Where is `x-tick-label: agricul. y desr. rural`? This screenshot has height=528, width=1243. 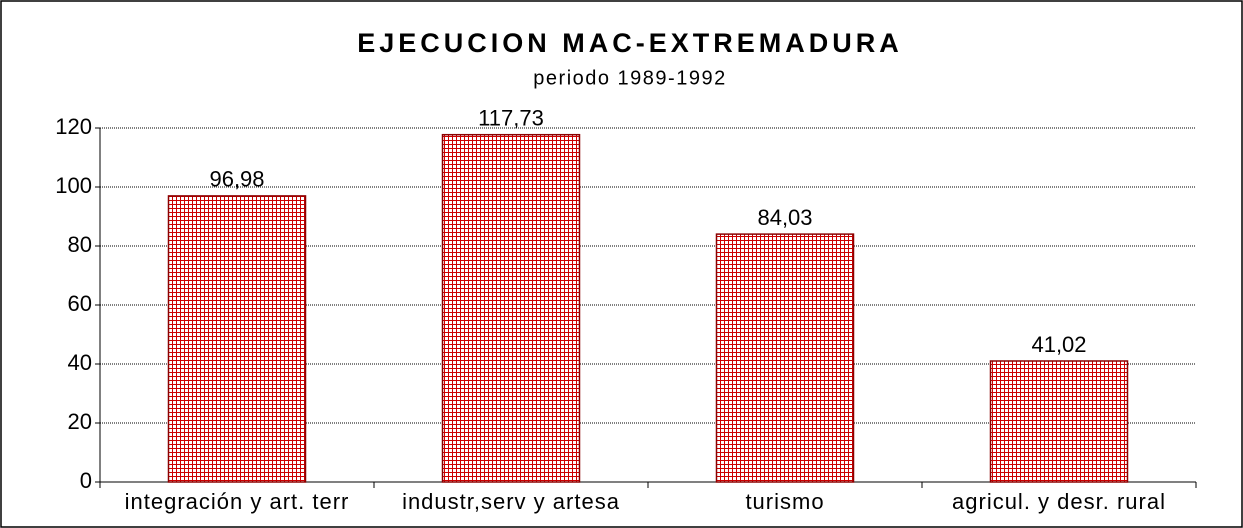 x-tick-label: agricul. y desr. rural is located at coordinates (1059, 501).